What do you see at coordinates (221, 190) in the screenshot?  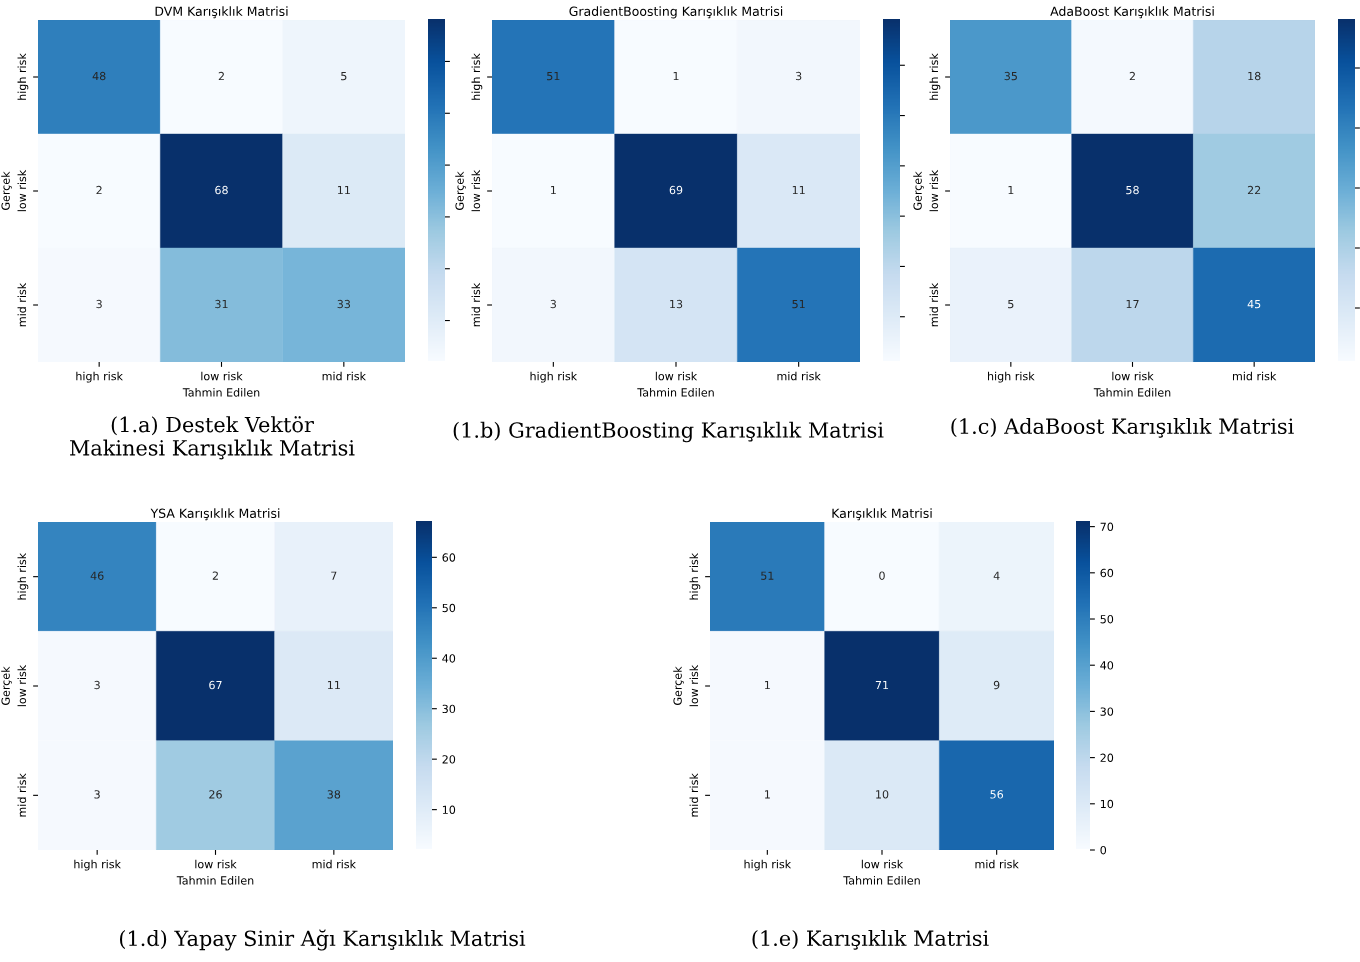 I see `data-label: 68` at bounding box center [221, 190].